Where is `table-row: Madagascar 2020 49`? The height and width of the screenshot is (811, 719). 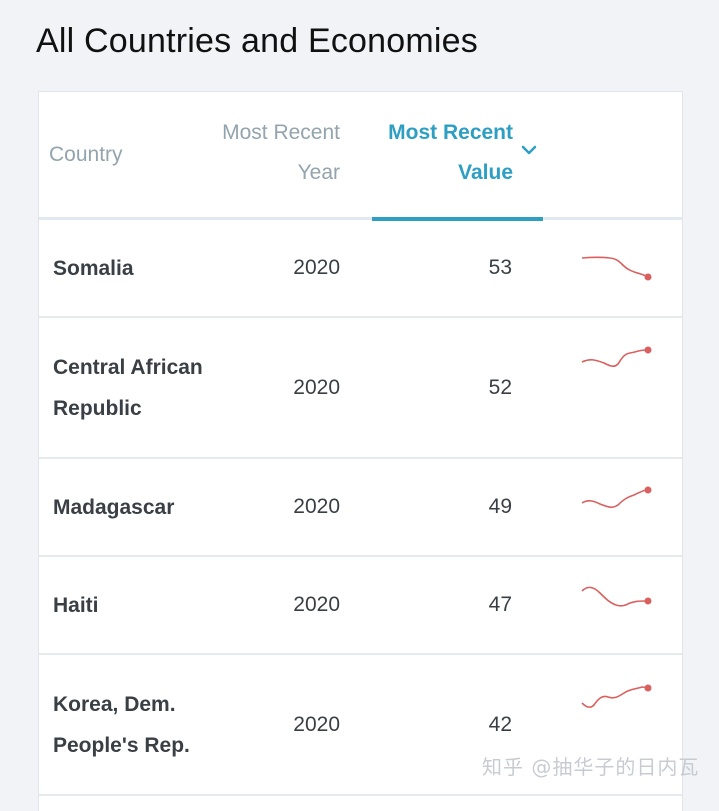 table-row: Madagascar 2020 49 is located at coordinates (360, 508).